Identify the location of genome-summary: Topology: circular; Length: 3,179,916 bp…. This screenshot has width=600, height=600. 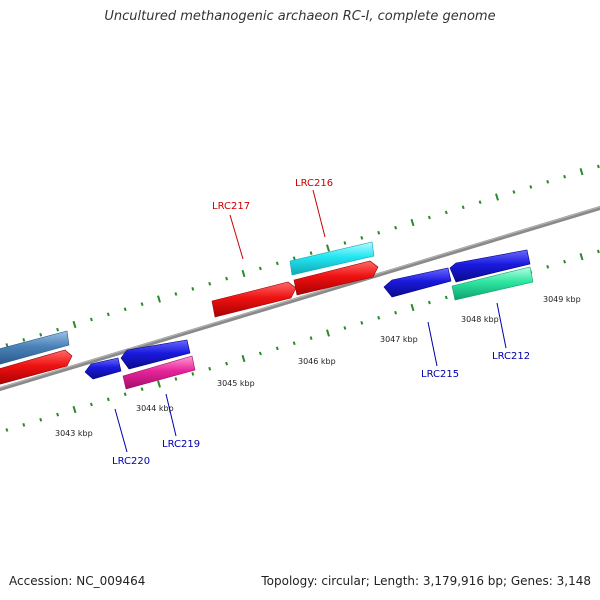
(426, 581).